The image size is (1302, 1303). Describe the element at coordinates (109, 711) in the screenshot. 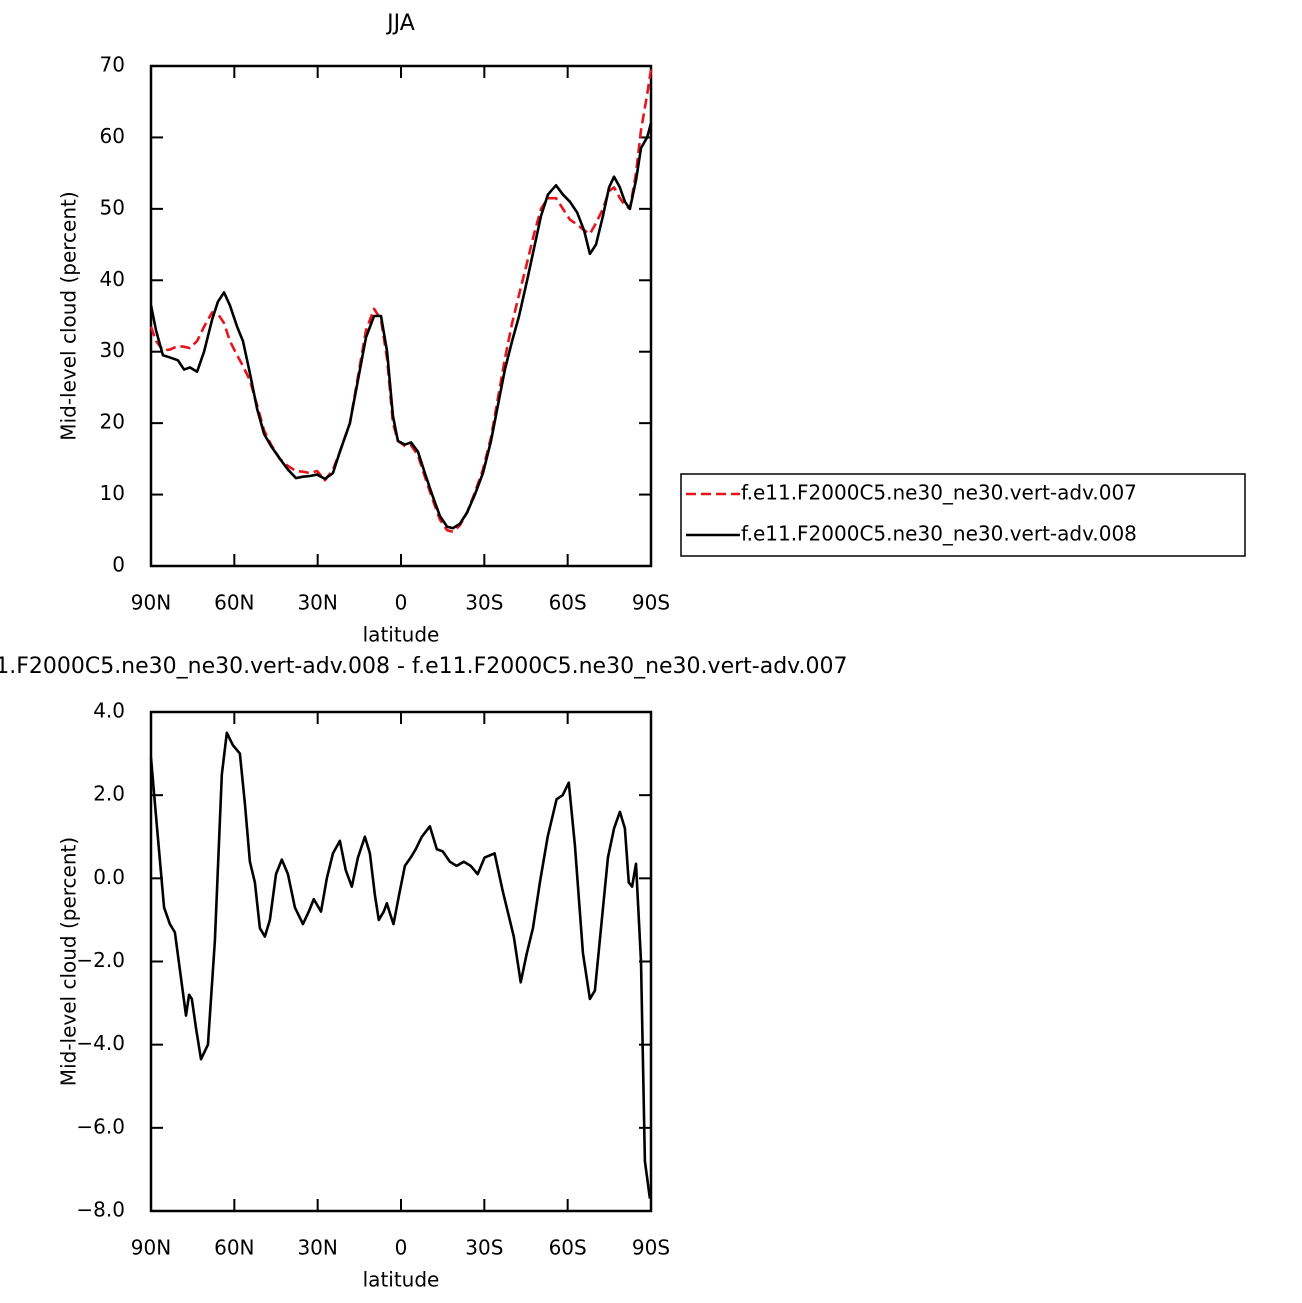

I see `y-tick-label: 4.0` at that location.